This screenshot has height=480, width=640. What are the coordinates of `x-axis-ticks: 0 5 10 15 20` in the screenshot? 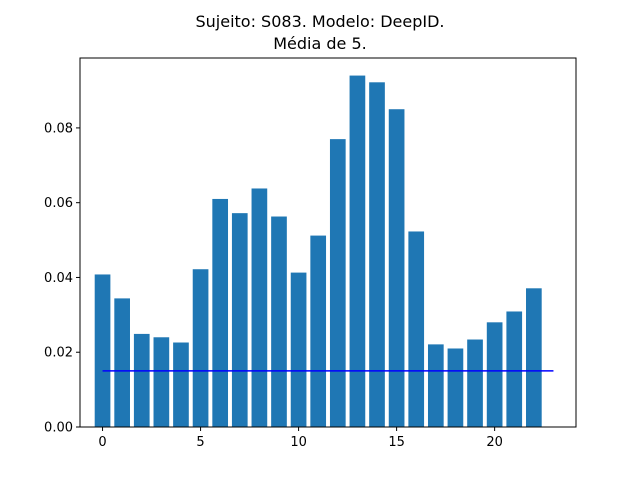 It's located at (300, 438).